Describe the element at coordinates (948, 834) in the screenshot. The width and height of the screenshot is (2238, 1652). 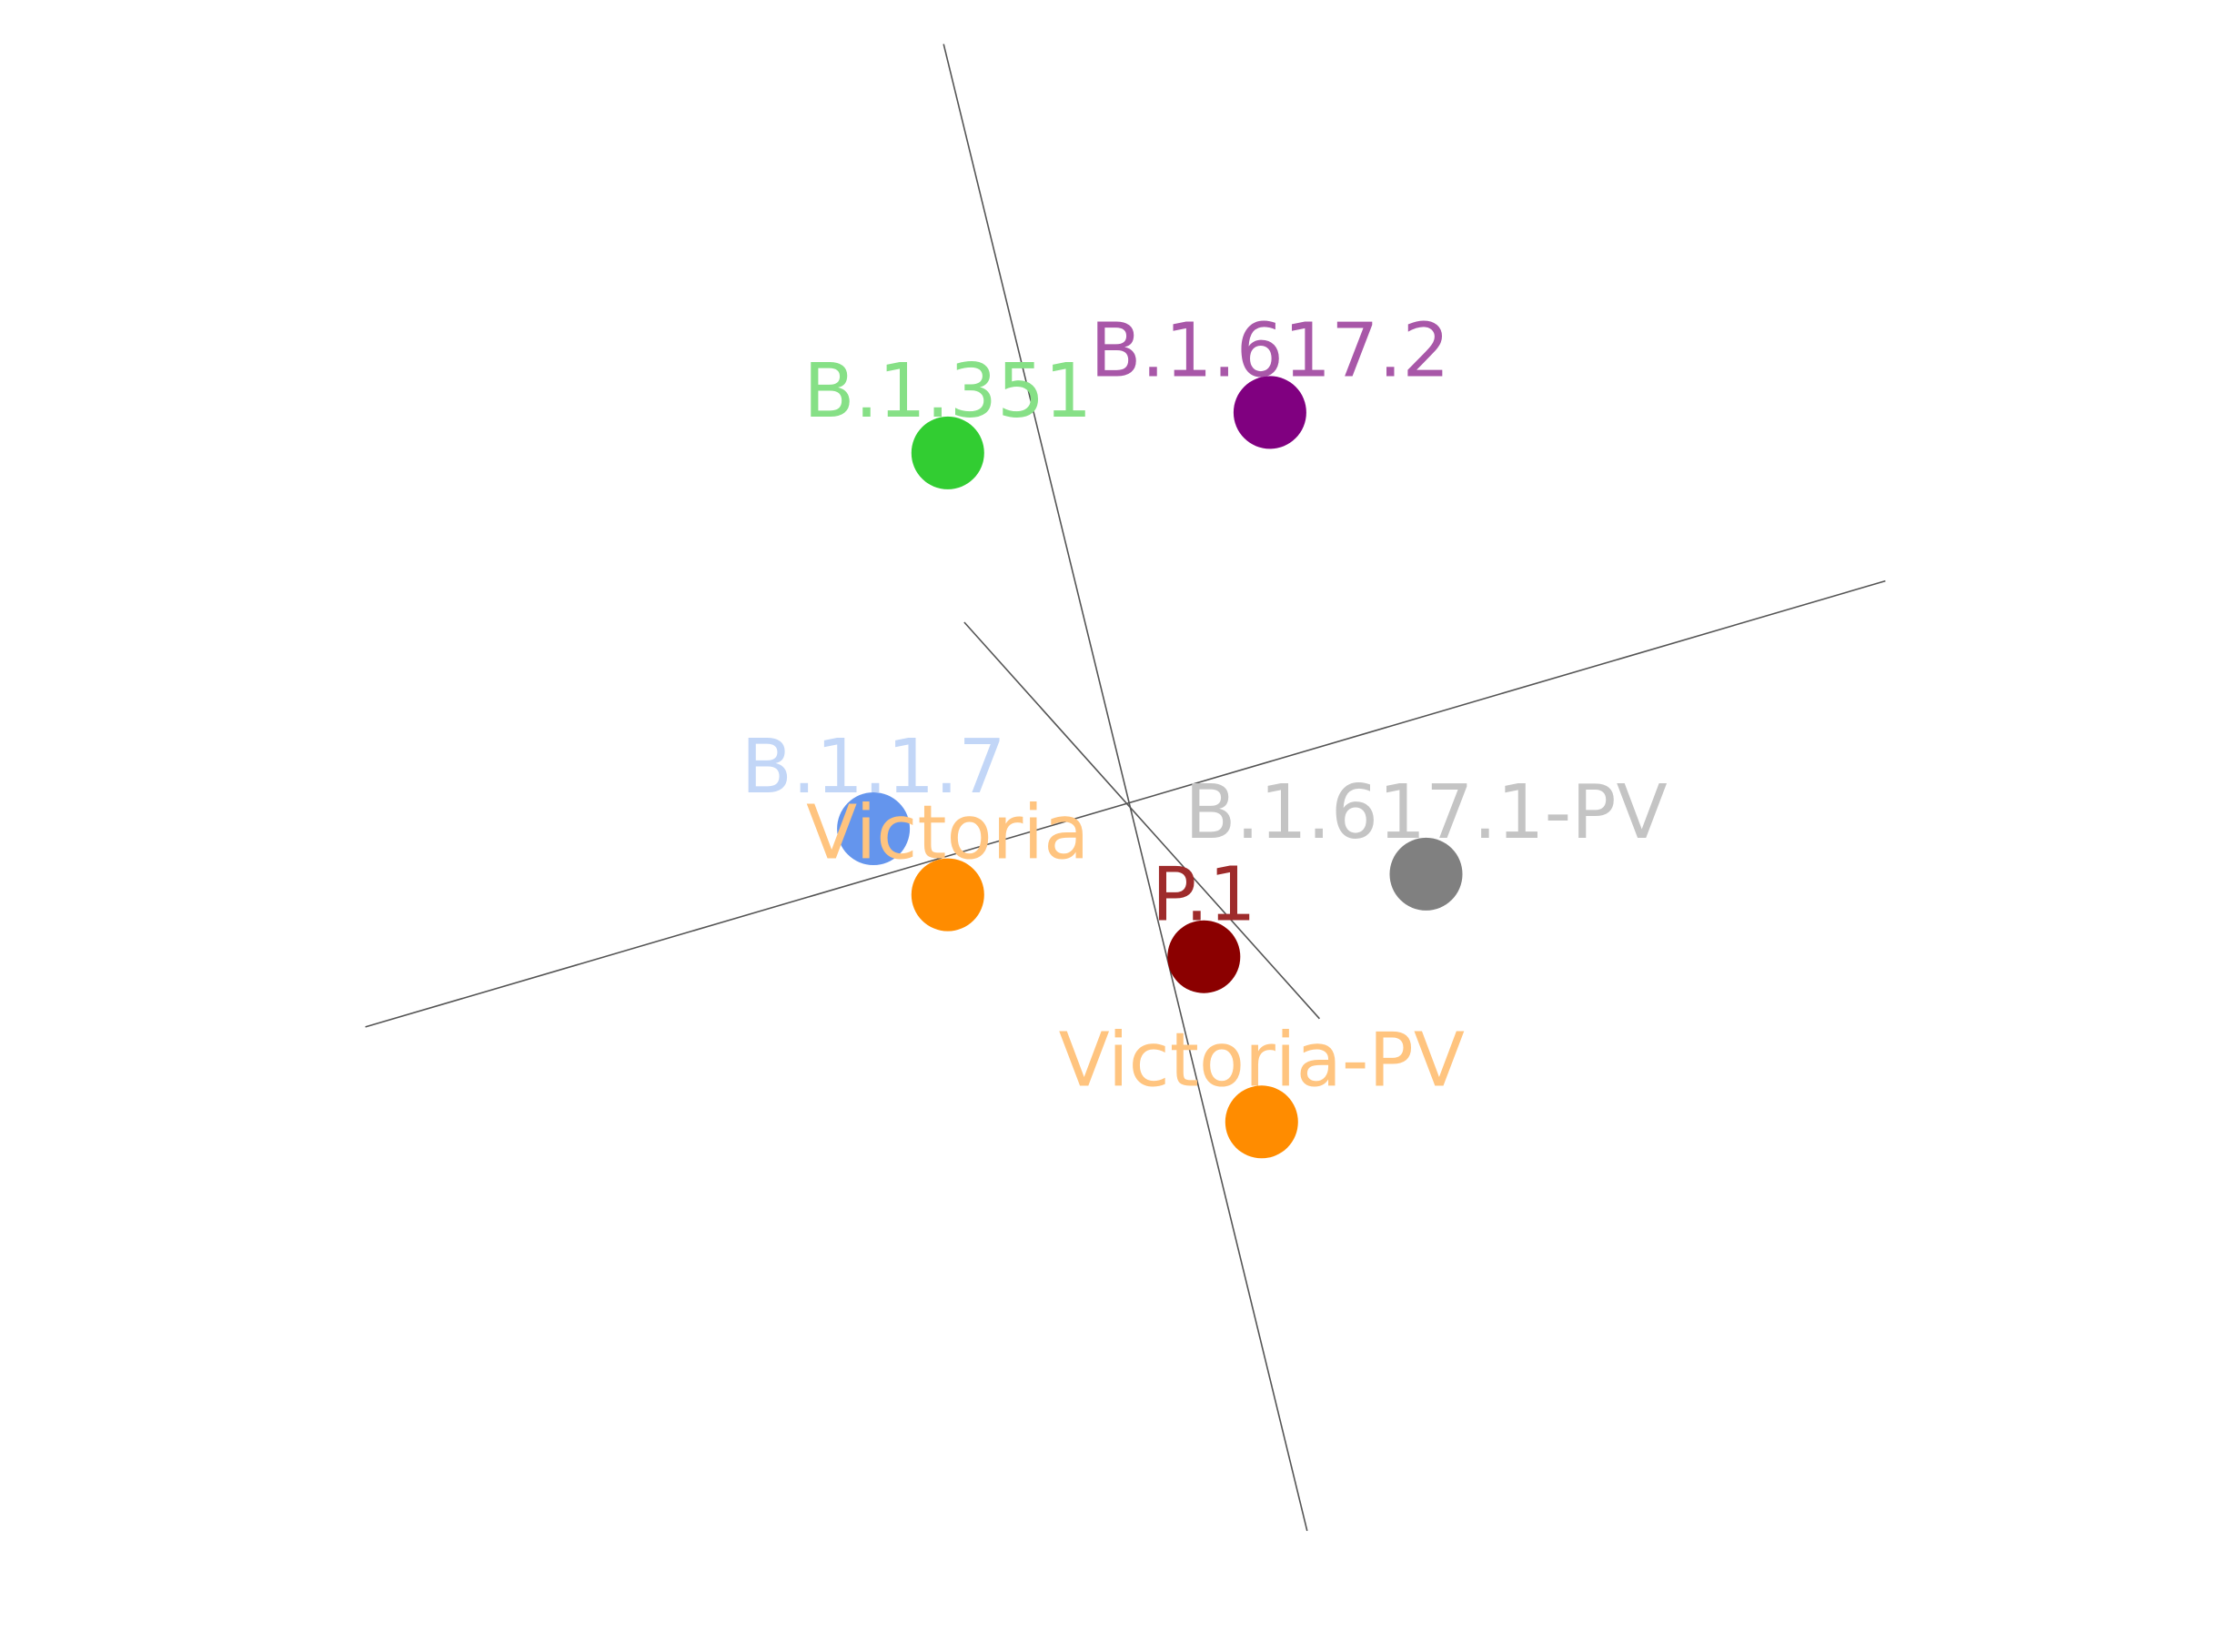
I see `label-victoria: Victoria` at that location.